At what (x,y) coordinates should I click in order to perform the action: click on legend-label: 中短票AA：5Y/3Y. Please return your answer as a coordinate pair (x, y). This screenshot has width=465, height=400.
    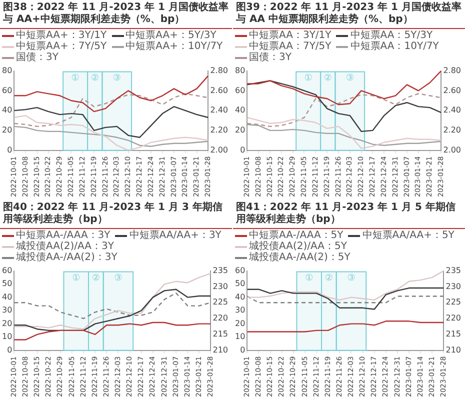
    Looking at the image, I should click on (391, 35).